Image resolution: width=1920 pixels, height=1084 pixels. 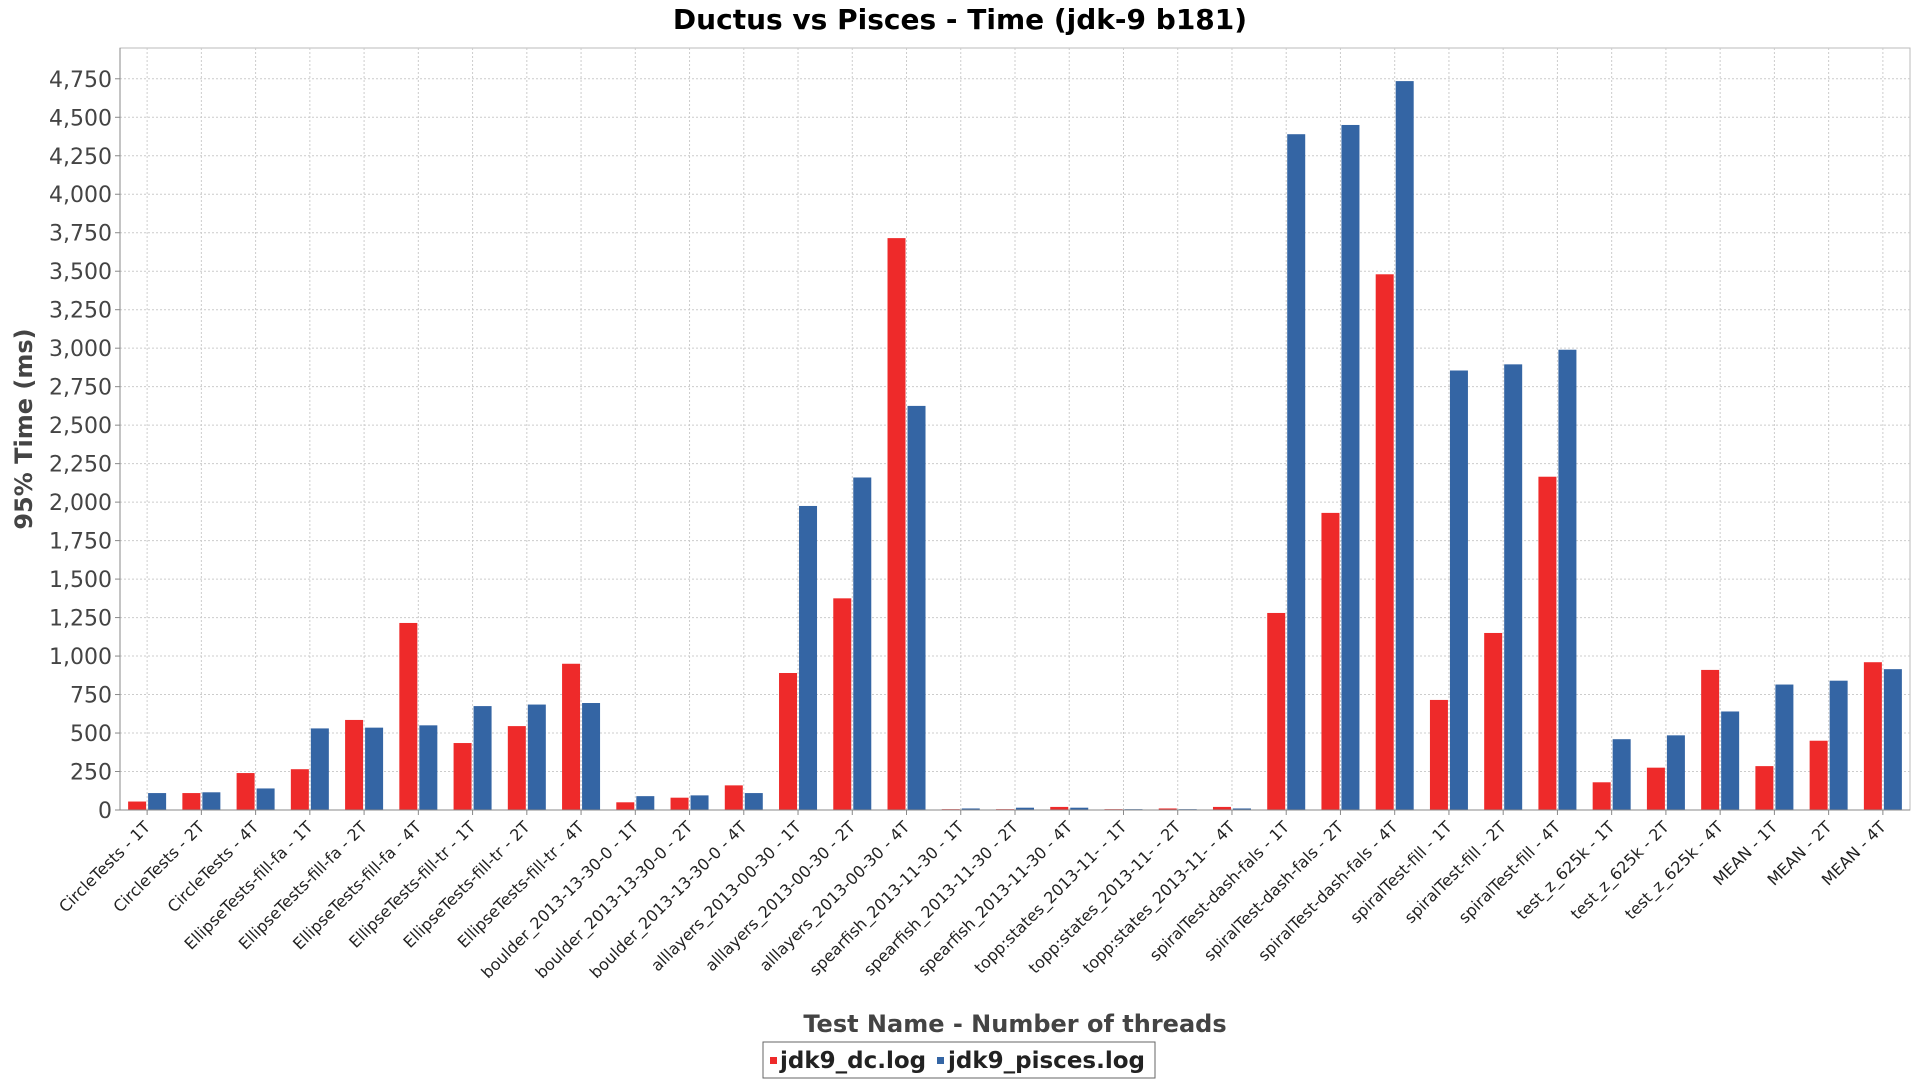 I want to click on legend-label-jdk9-dc: jdk9_dc.log, so click(x=852, y=1061).